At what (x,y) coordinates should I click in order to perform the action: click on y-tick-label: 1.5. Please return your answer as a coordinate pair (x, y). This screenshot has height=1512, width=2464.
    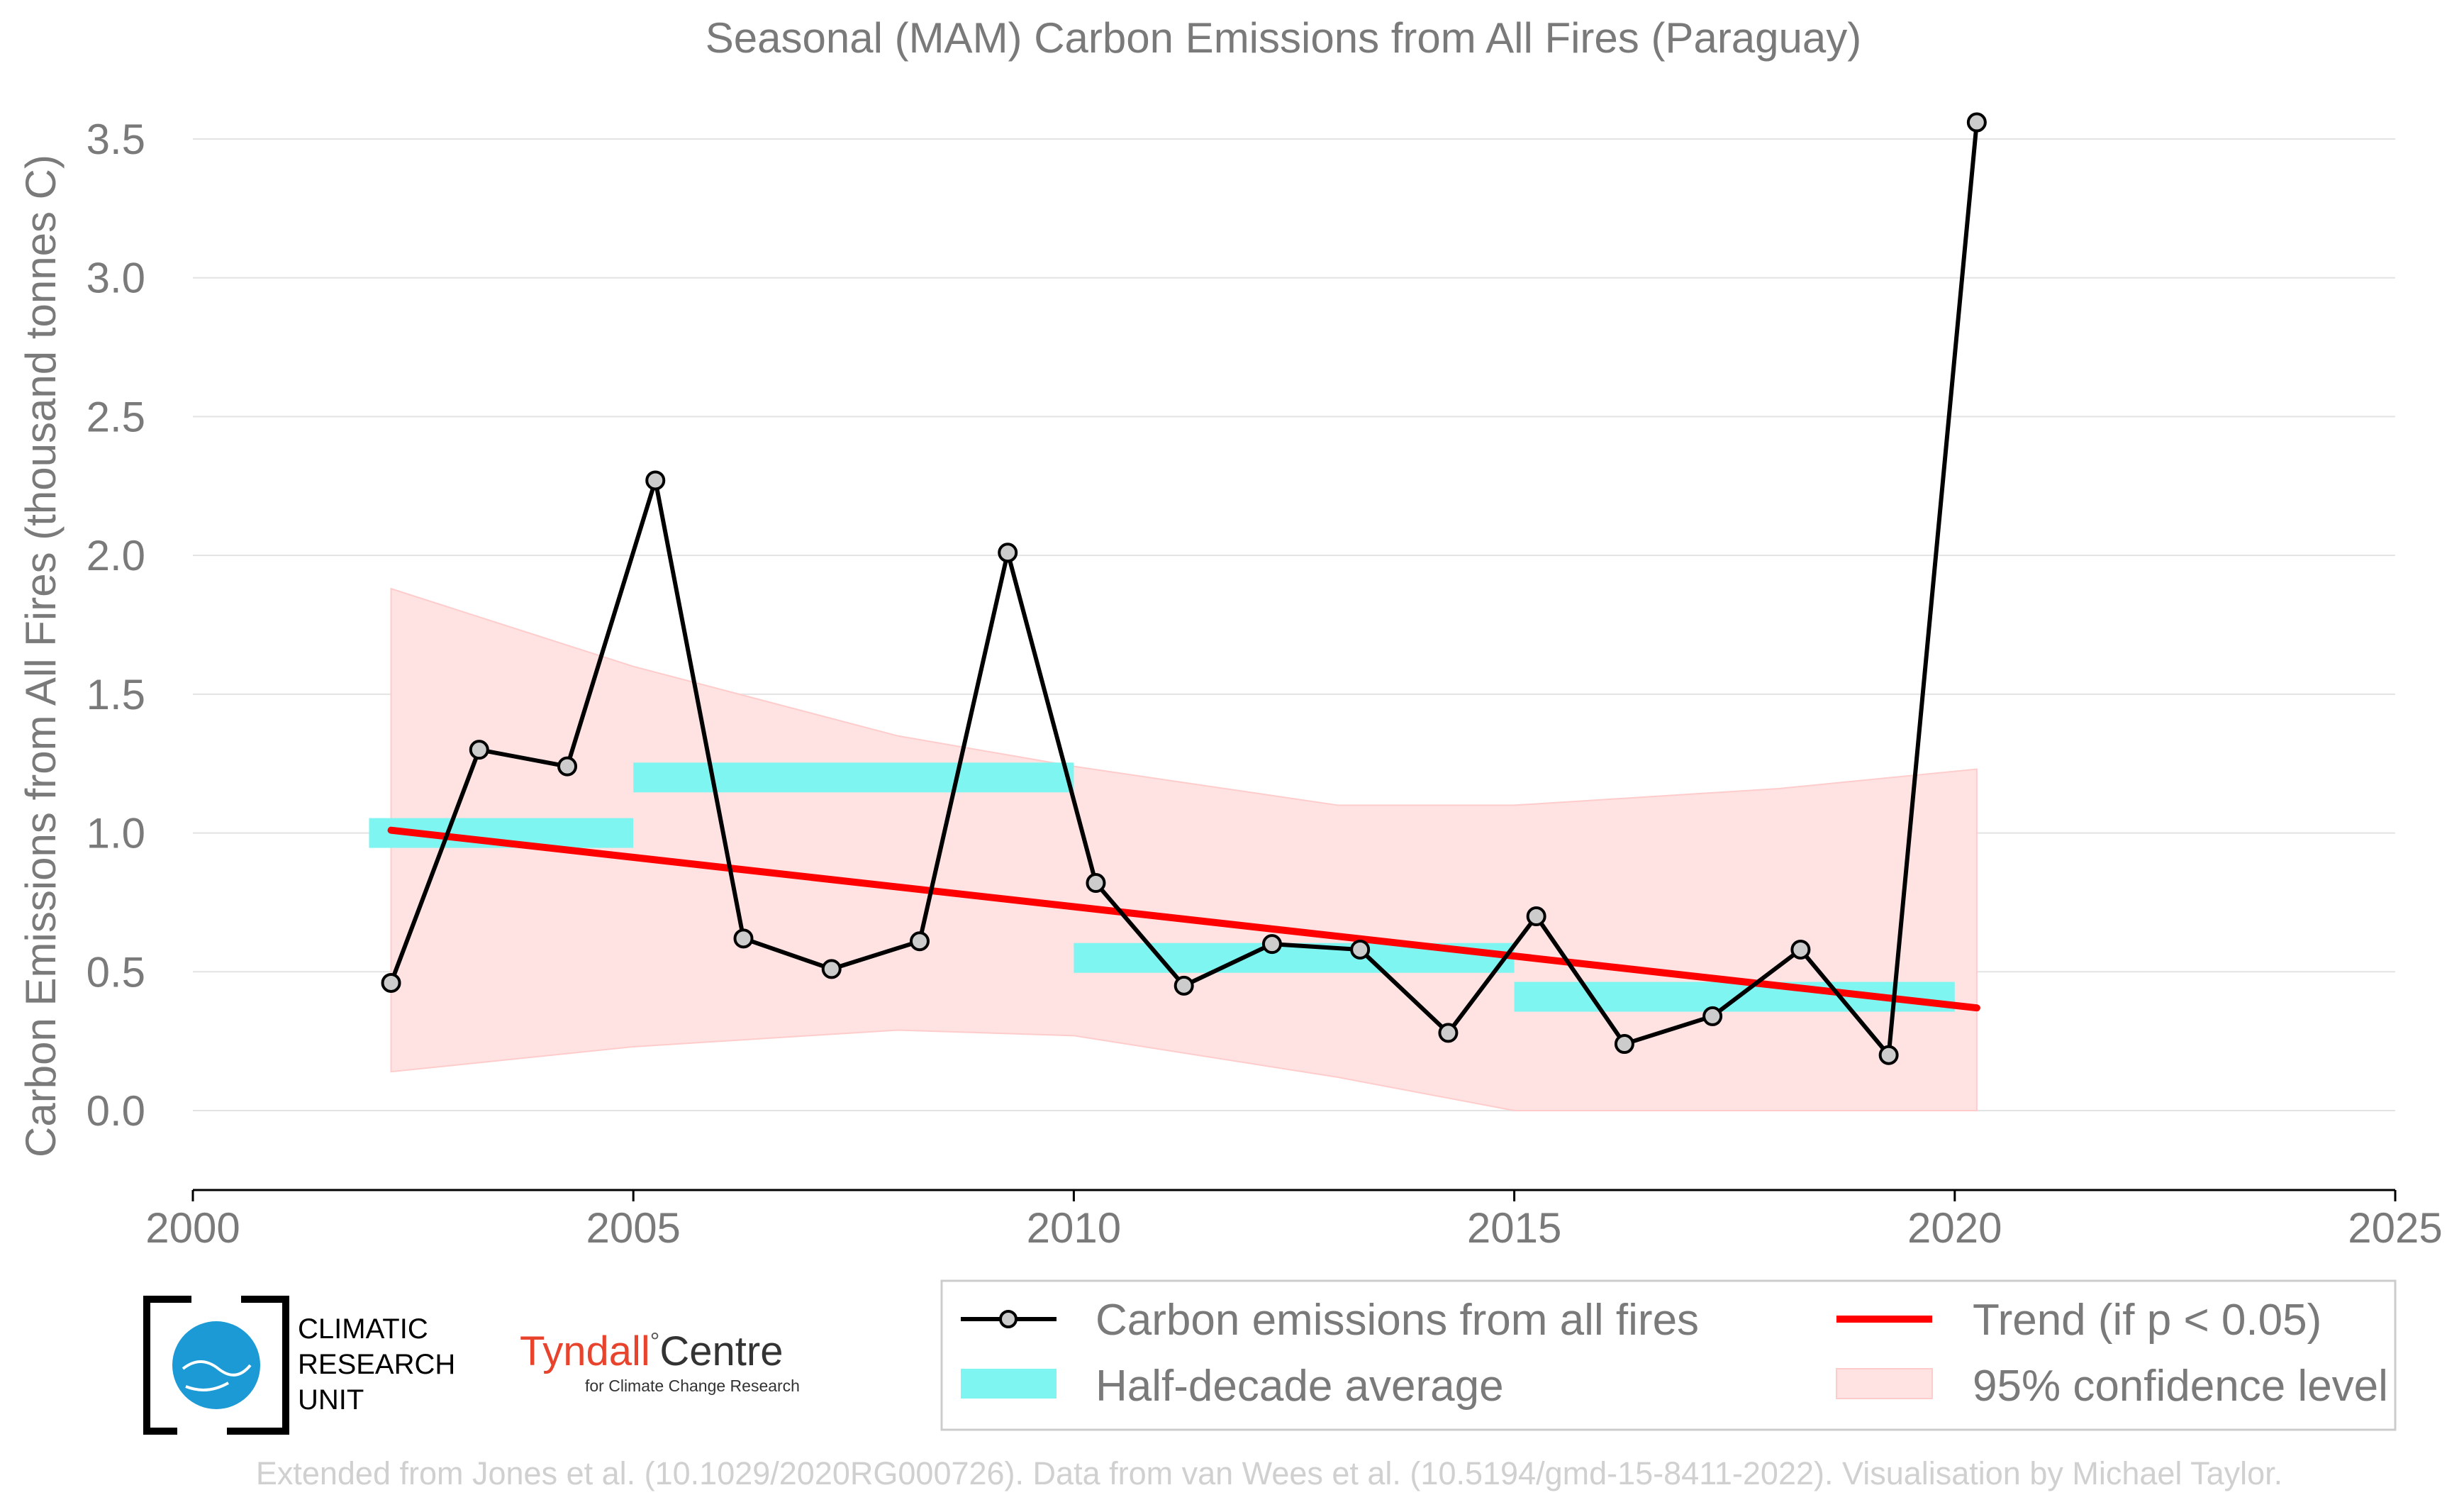
    Looking at the image, I should click on (116, 694).